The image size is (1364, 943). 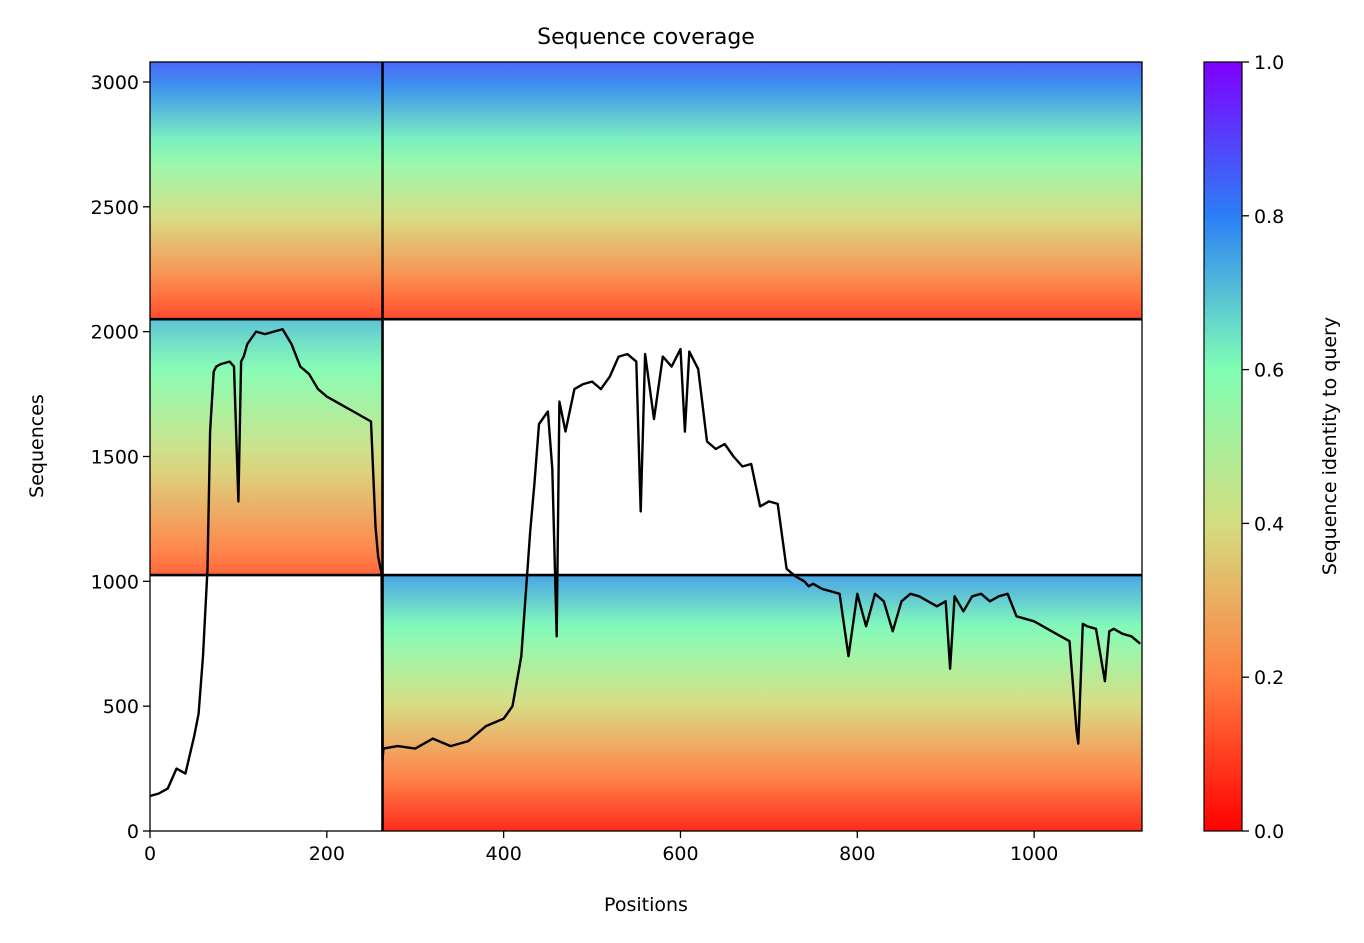 What do you see at coordinates (646, 905) in the screenshot?
I see `x-axis-label: Positions` at bounding box center [646, 905].